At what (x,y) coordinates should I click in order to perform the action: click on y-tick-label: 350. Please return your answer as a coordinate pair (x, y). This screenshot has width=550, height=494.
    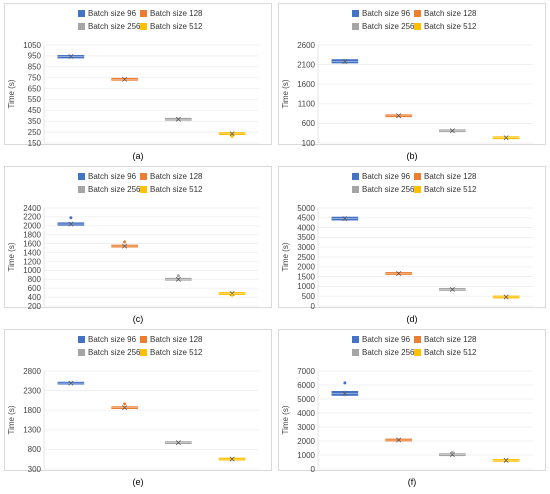
    Looking at the image, I should click on (35, 121).